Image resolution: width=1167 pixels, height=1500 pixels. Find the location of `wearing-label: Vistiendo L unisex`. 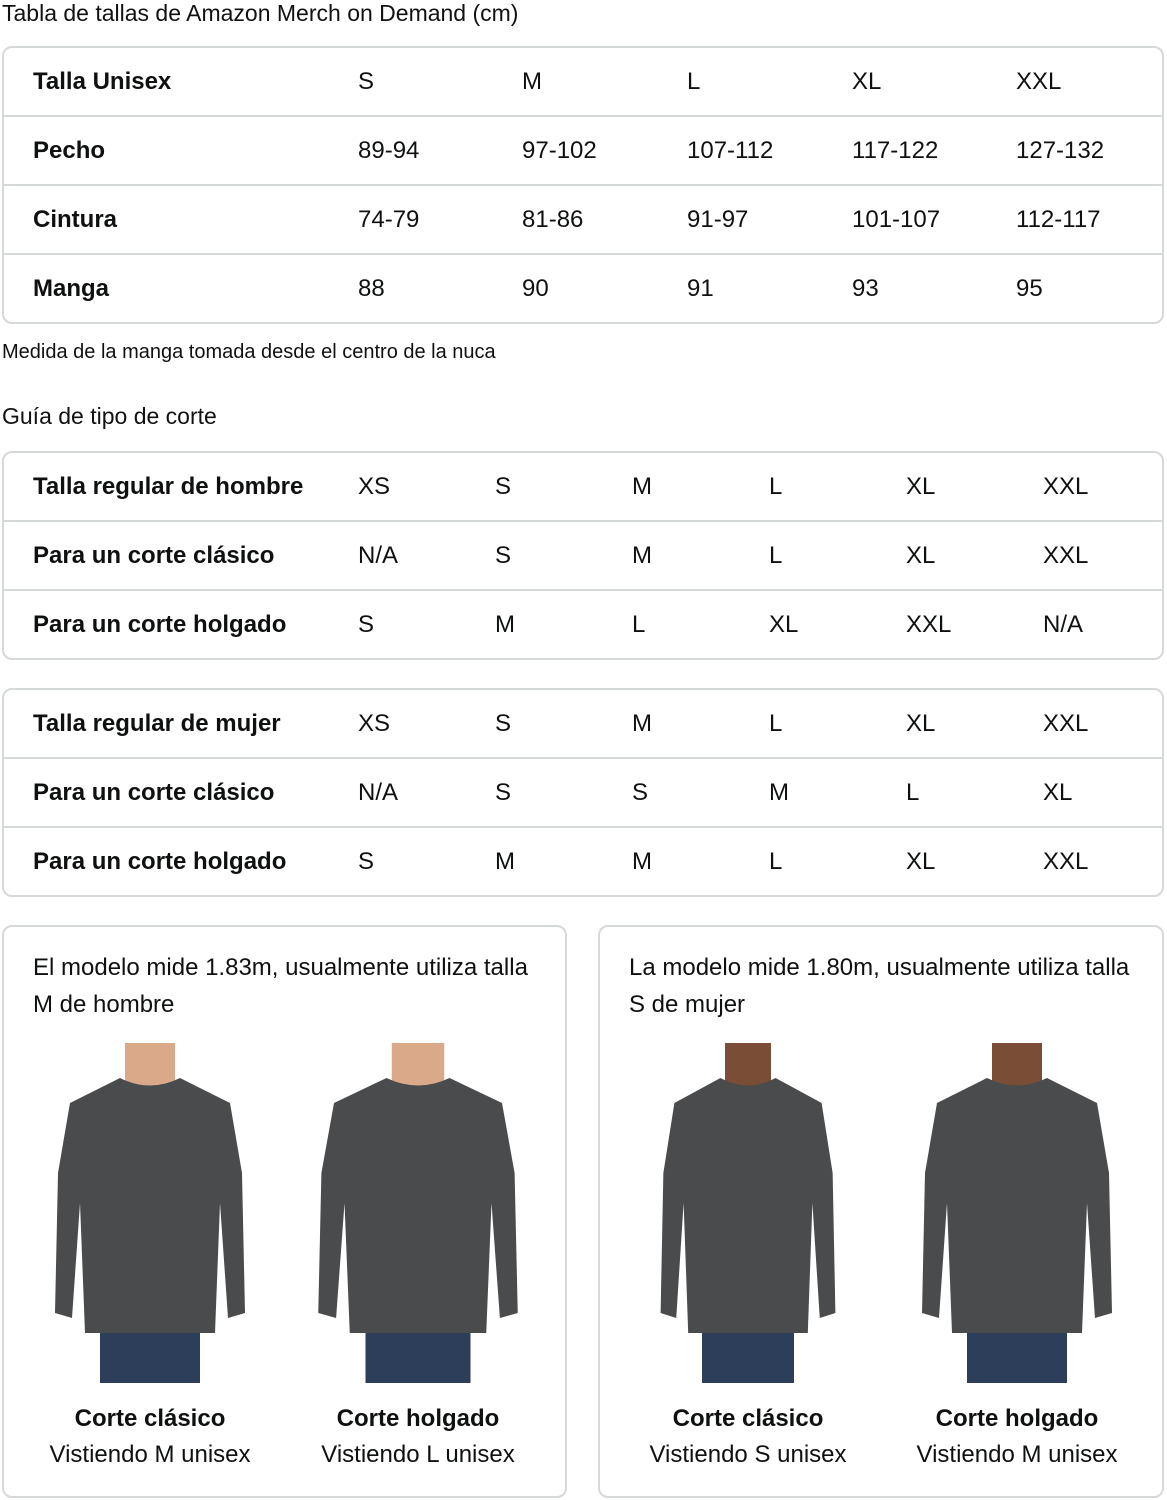

wearing-label: Vistiendo L unisex is located at coordinates (418, 1454).